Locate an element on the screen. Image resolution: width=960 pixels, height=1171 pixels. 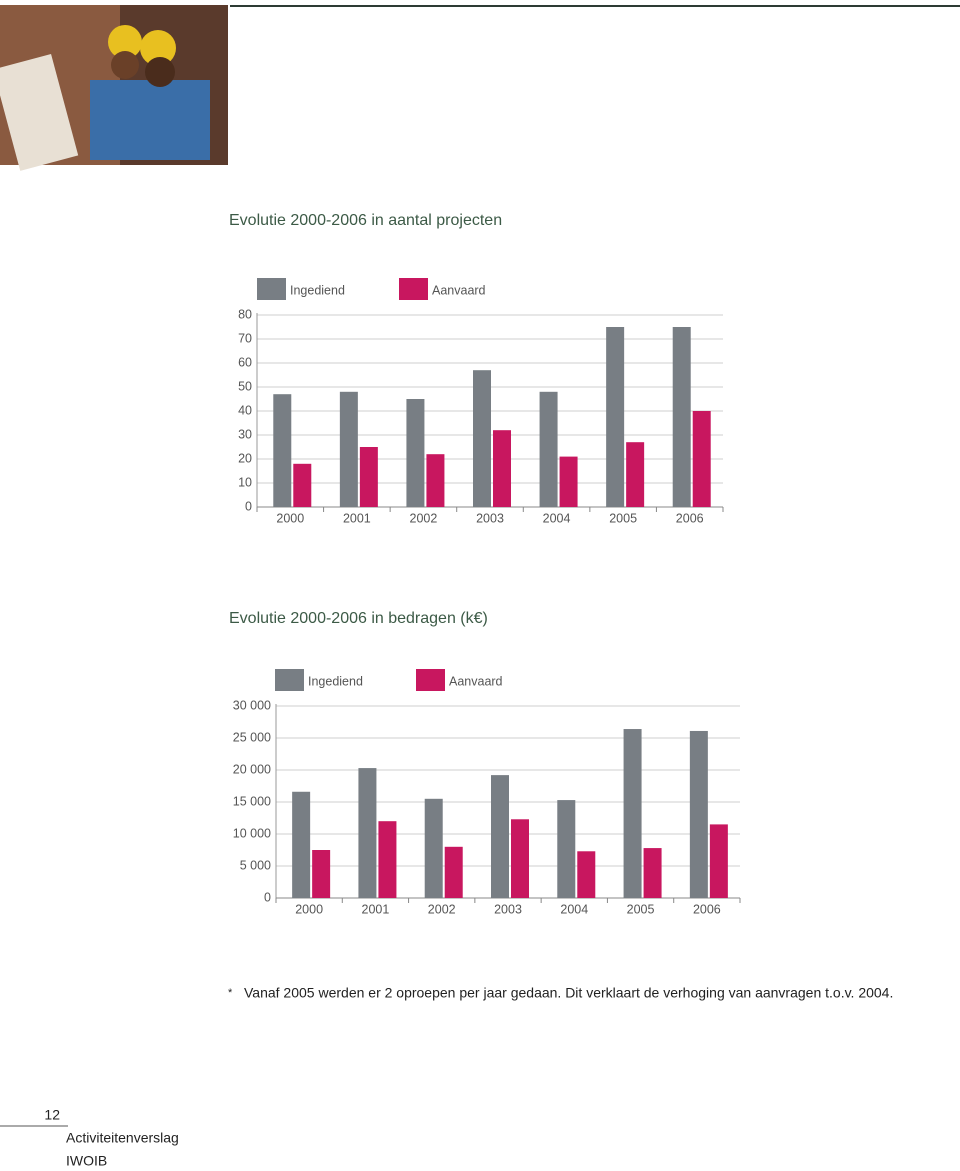
page-number: 12 is located at coordinates (52, 1115).